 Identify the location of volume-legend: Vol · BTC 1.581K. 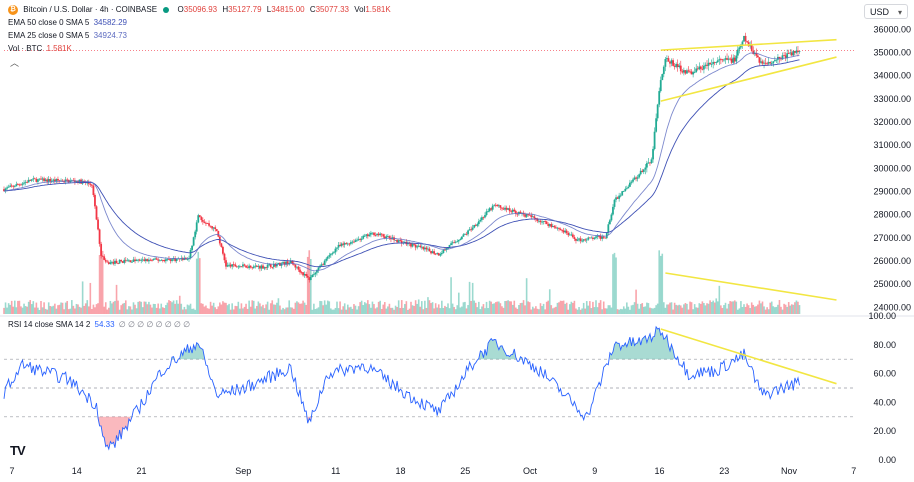
(40, 49).